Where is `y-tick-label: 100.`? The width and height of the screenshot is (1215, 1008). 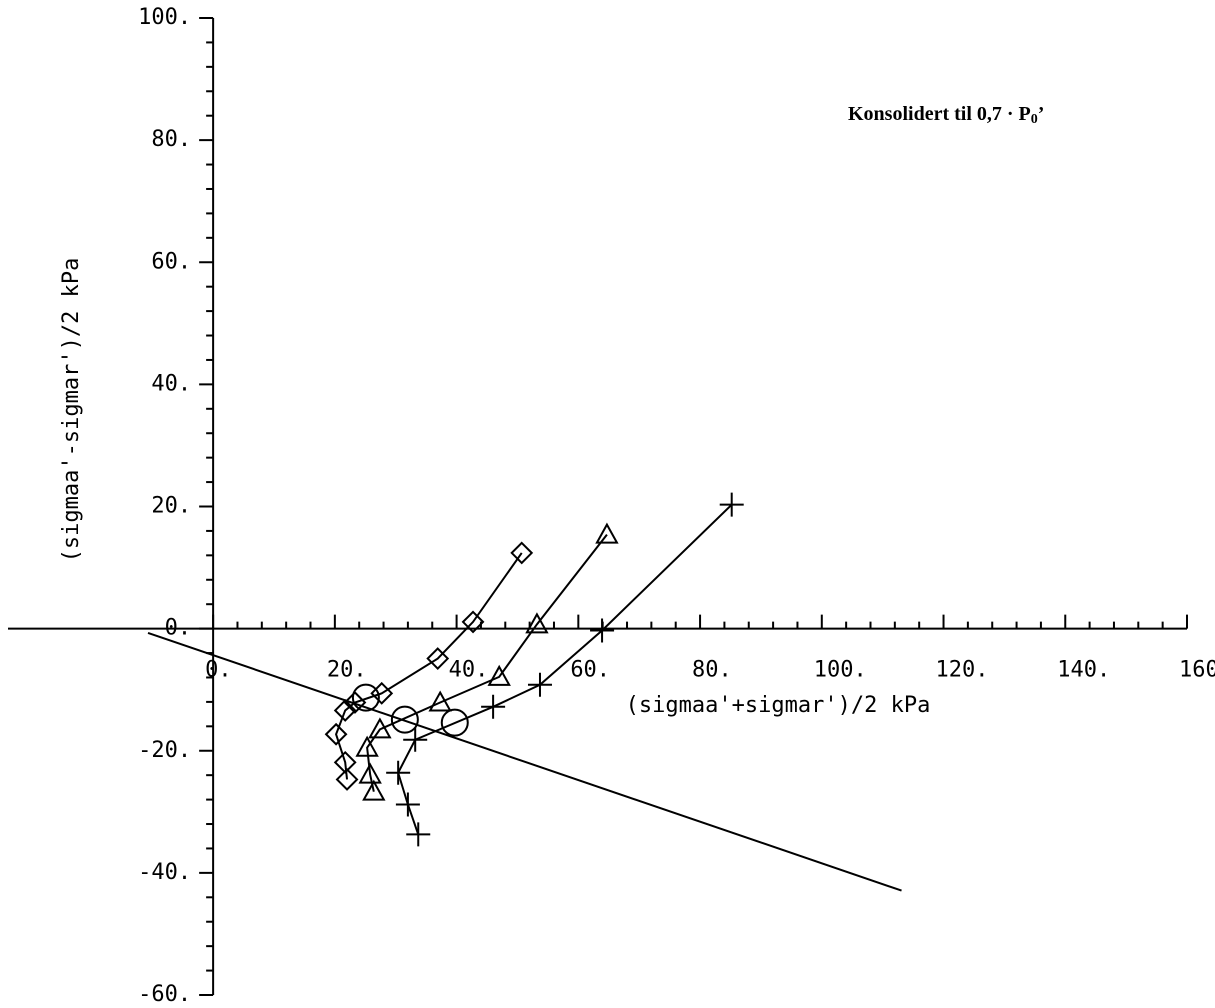 y-tick-label: 100. is located at coordinates (164, 17).